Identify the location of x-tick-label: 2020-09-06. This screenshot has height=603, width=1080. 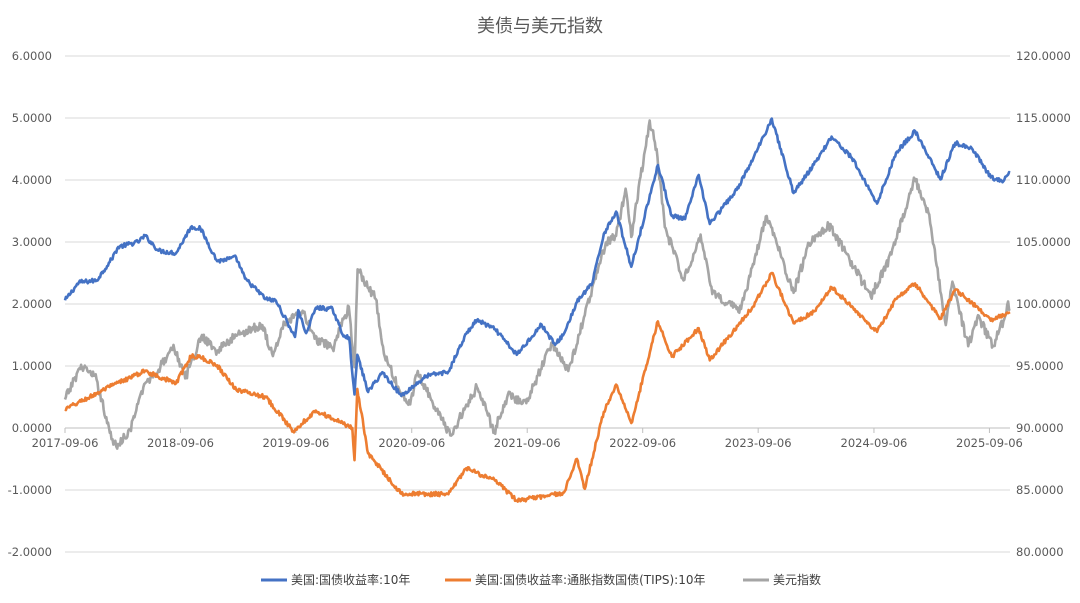
(411, 443).